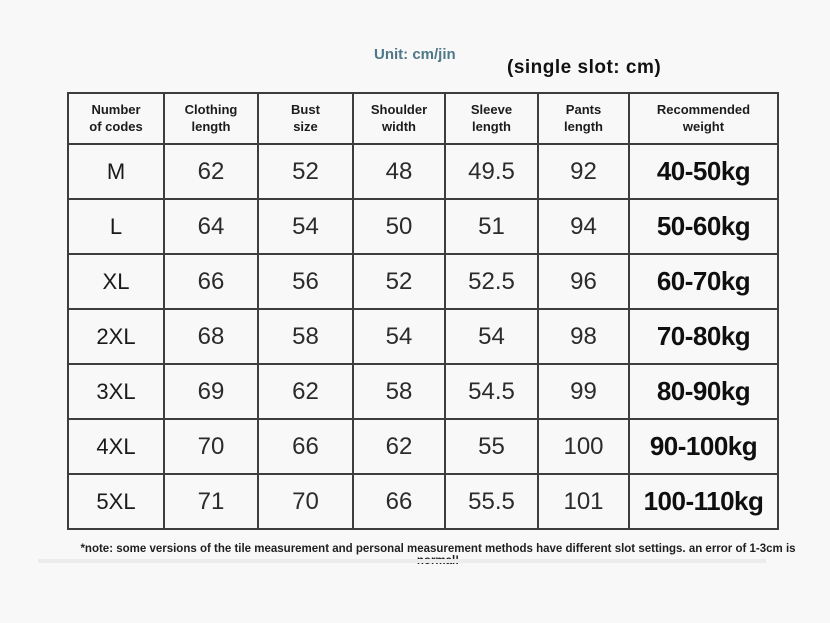 The image size is (830, 623). Describe the element at coordinates (399, 118) in the screenshot. I see `col-header-shoulder-width: Shoulder width` at that location.